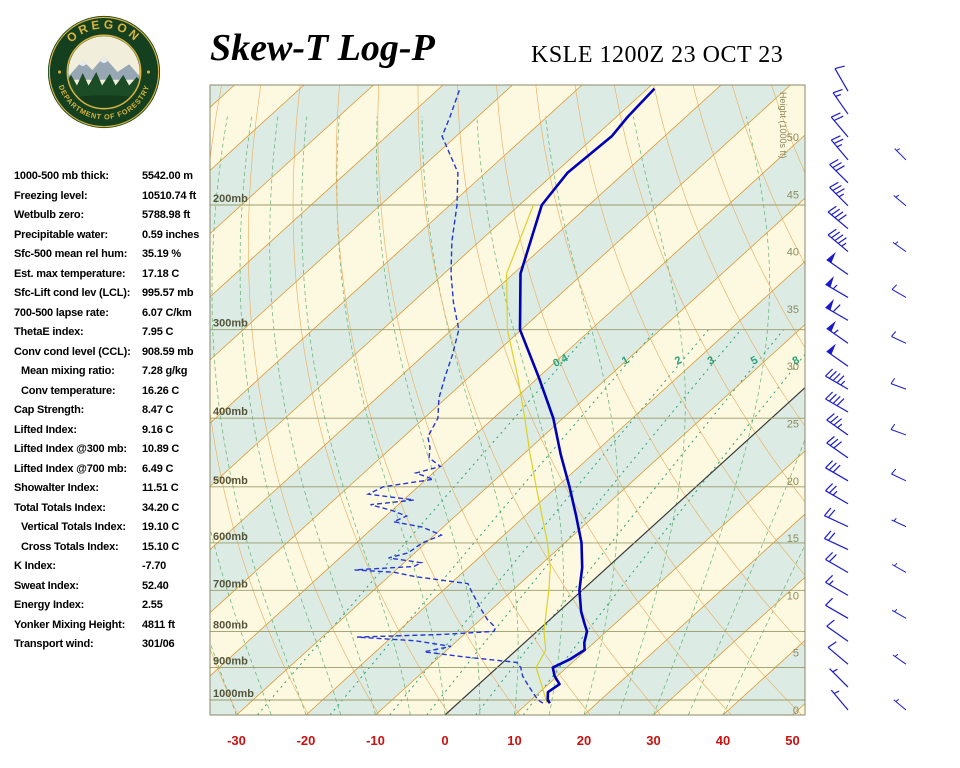  Describe the element at coordinates (898, 429) in the screenshot. I see `wind-column-secondary` at that location.